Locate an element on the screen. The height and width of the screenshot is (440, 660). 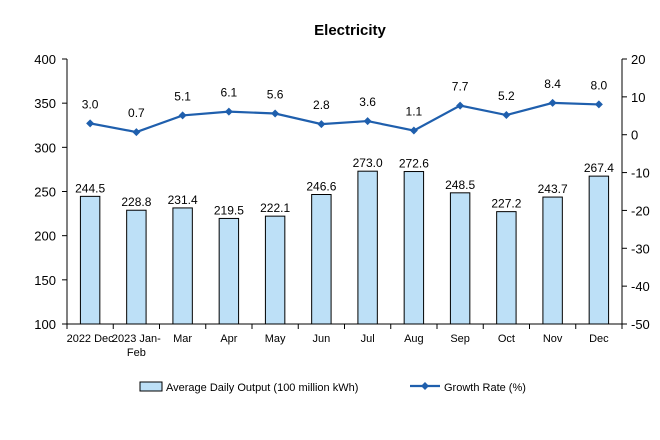
x-category-label: 2023 Jan- is located at coordinates (136, 339).